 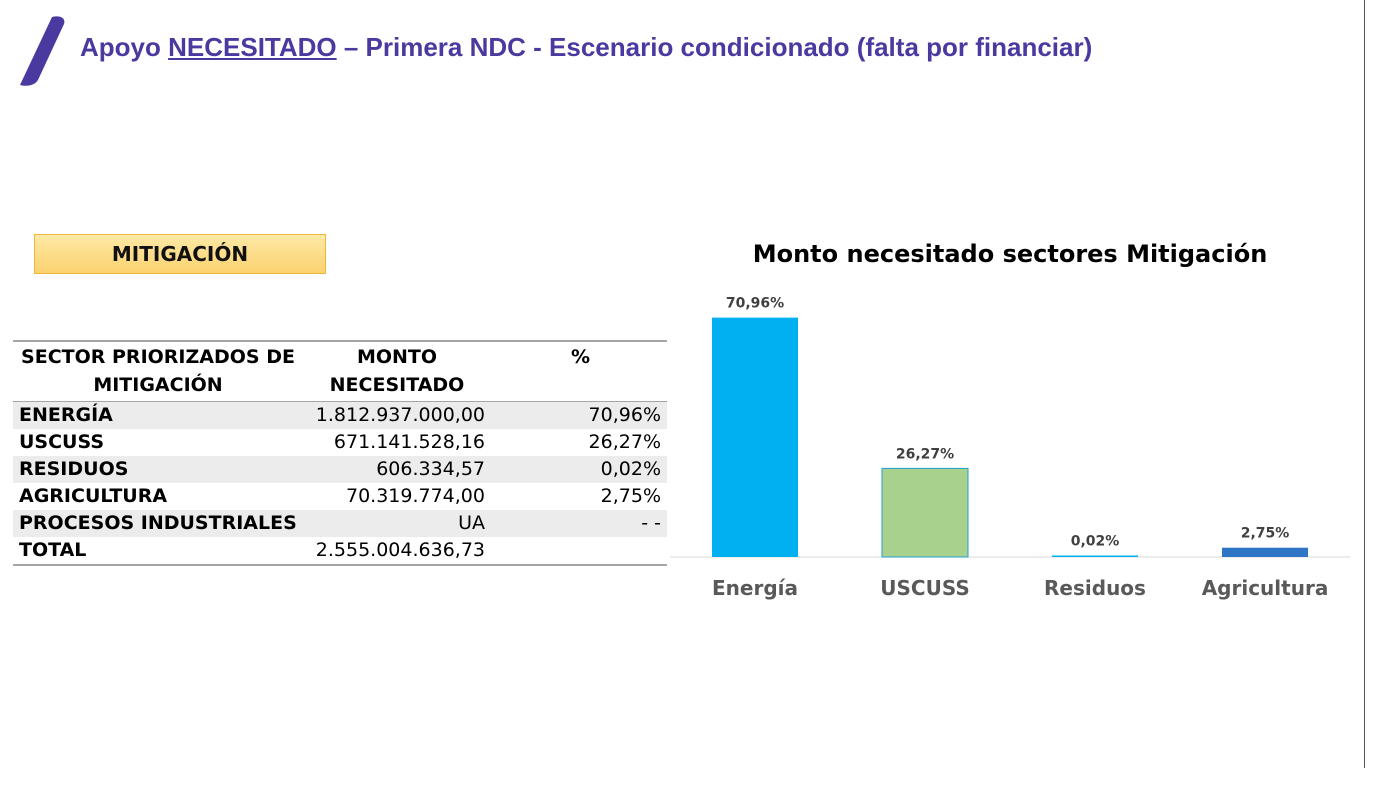 What do you see at coordinates (158, 371) in the screenshot?
I see `header-sector: SECTOR PRIORIZADOS DE MITIGACIÓN` at bounding box center [158, 371].